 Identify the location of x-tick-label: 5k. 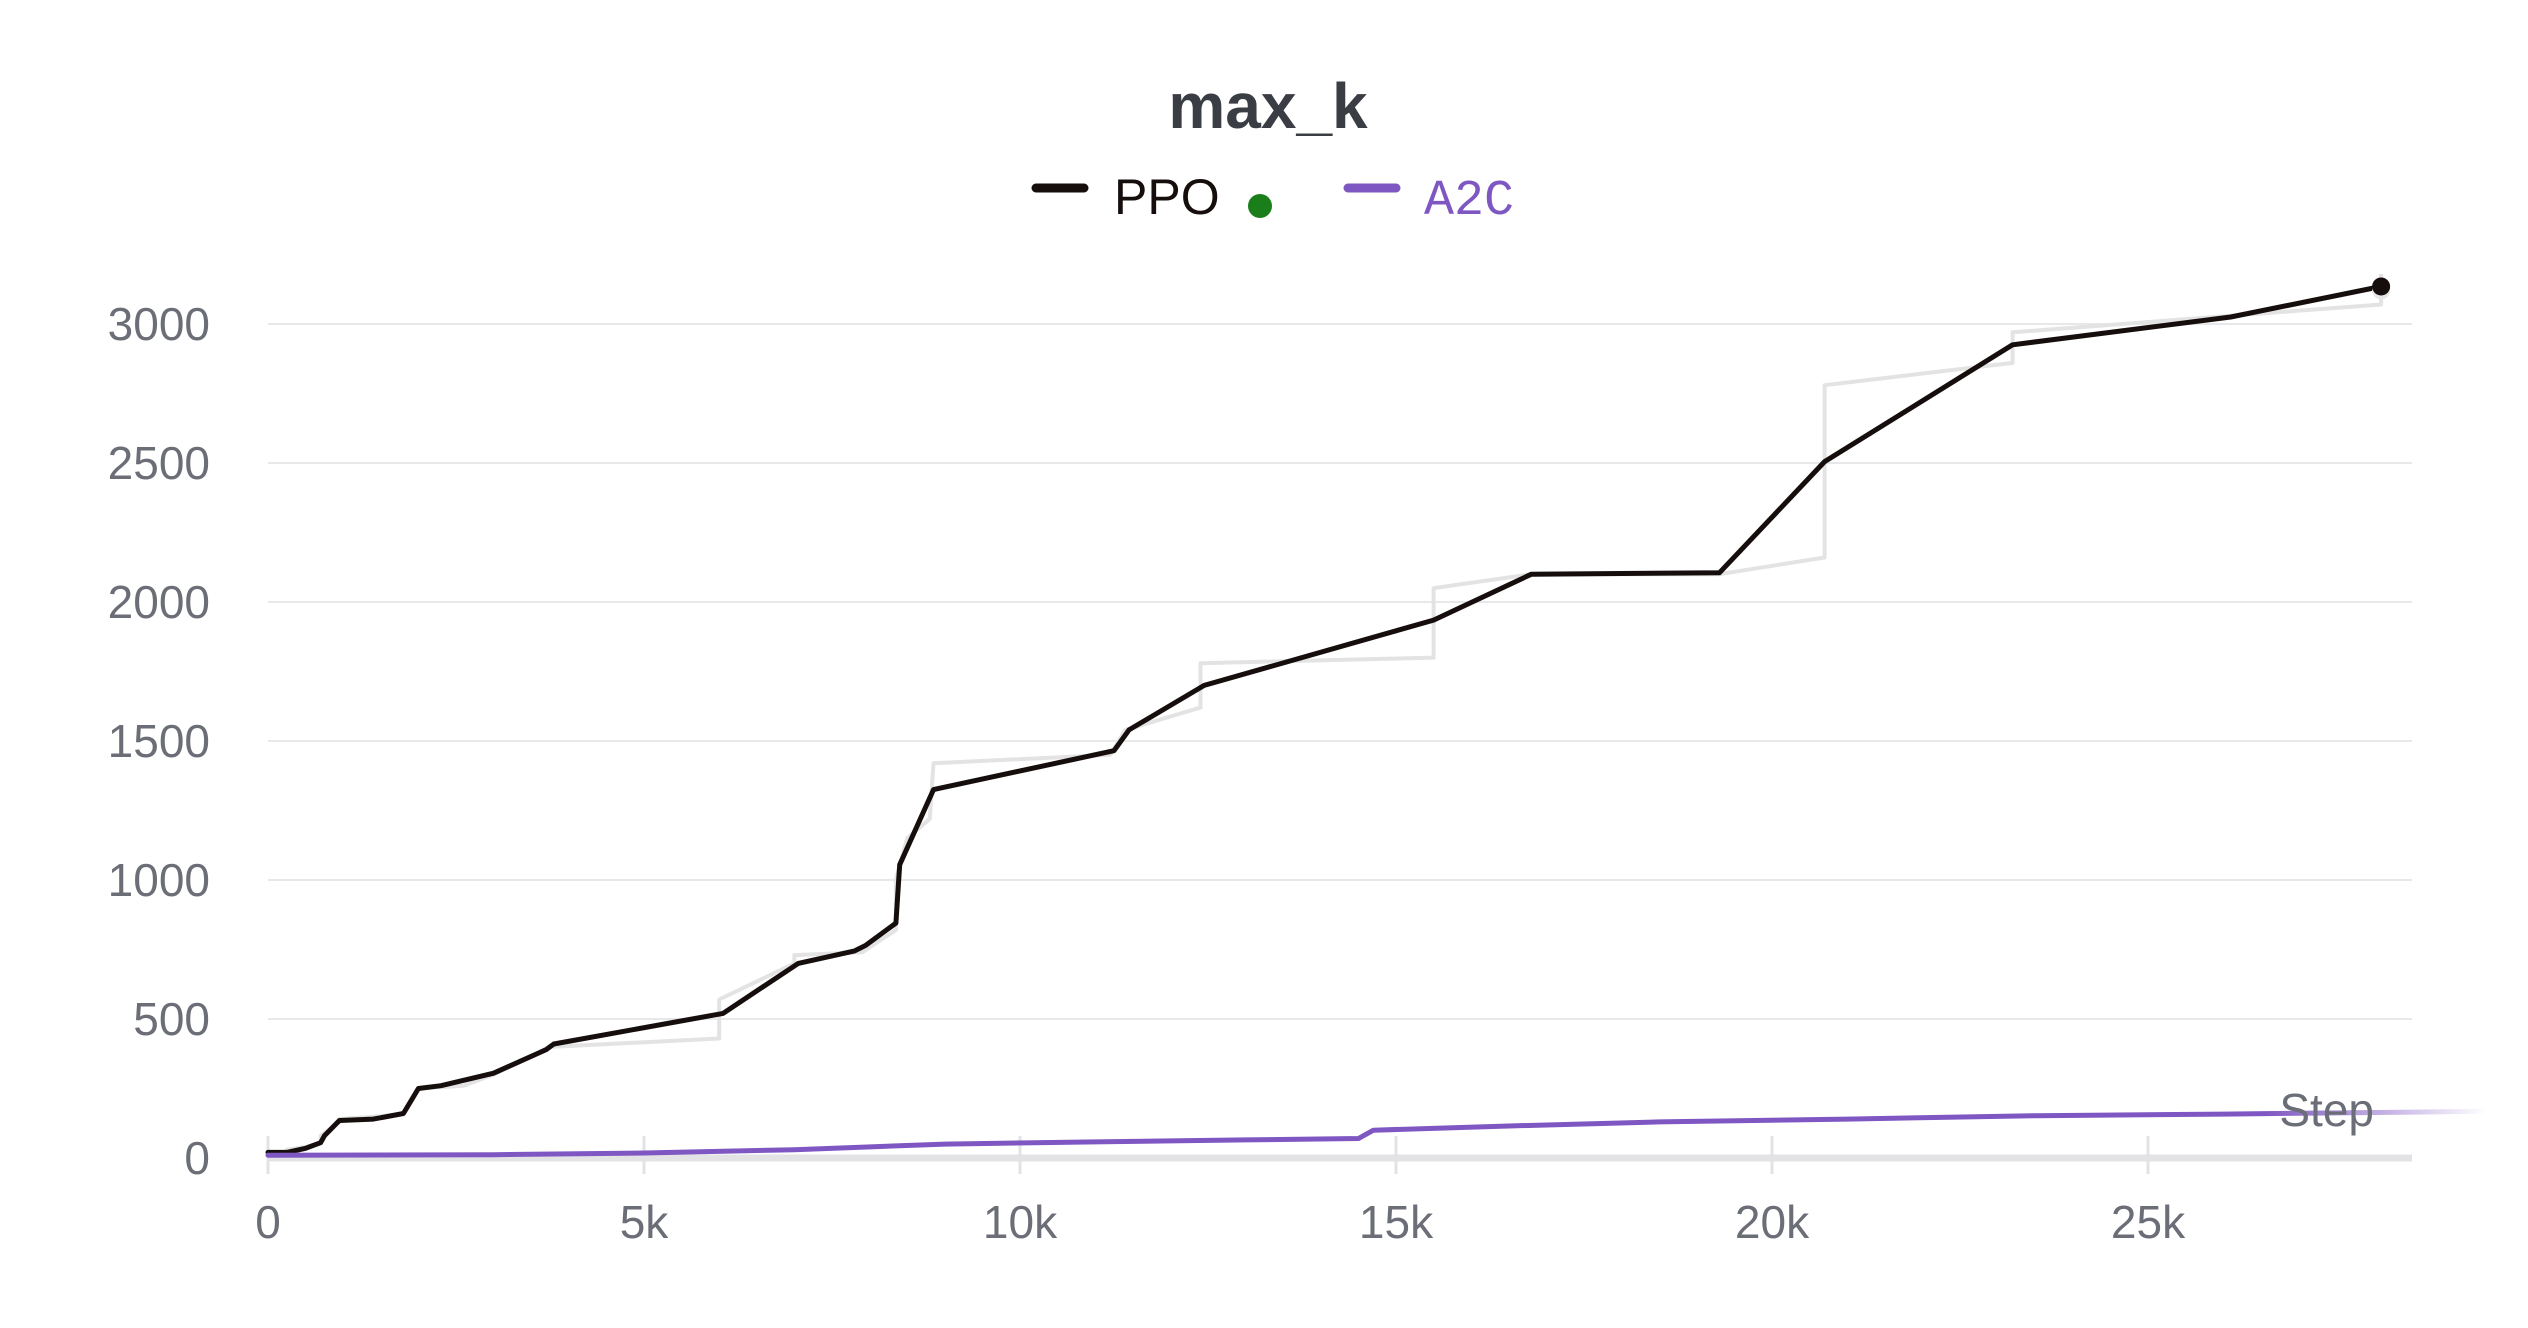
(645, 1222).